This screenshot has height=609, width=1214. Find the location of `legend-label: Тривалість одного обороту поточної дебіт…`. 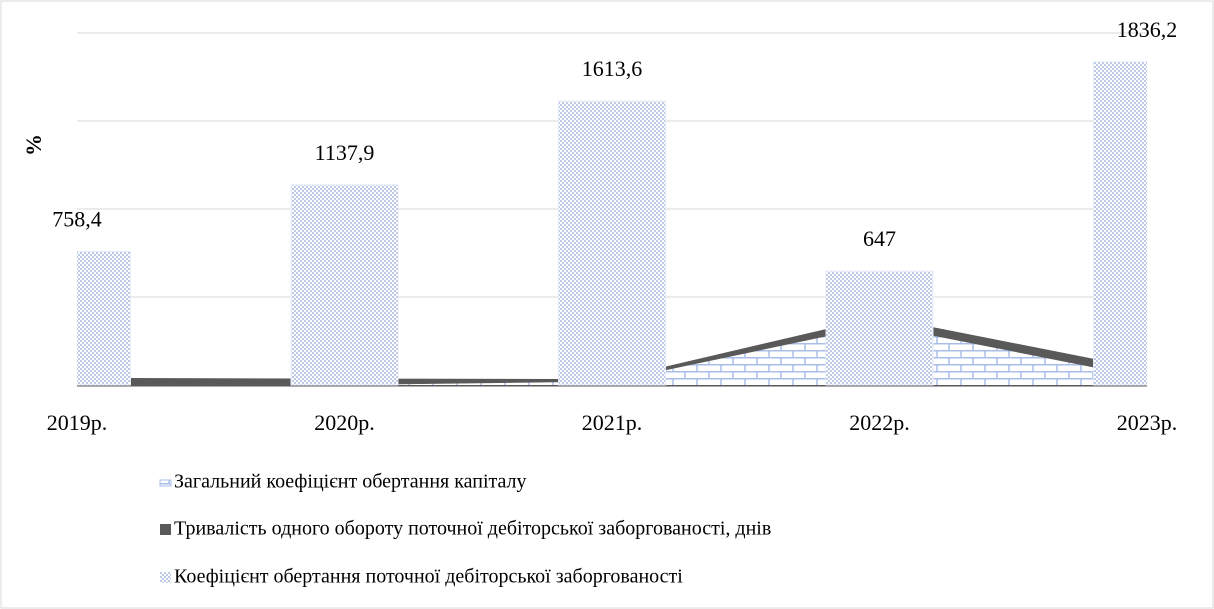

legend-label: Тривалість одного обороту поточної дебіт… is located at coordinates (472, 529).